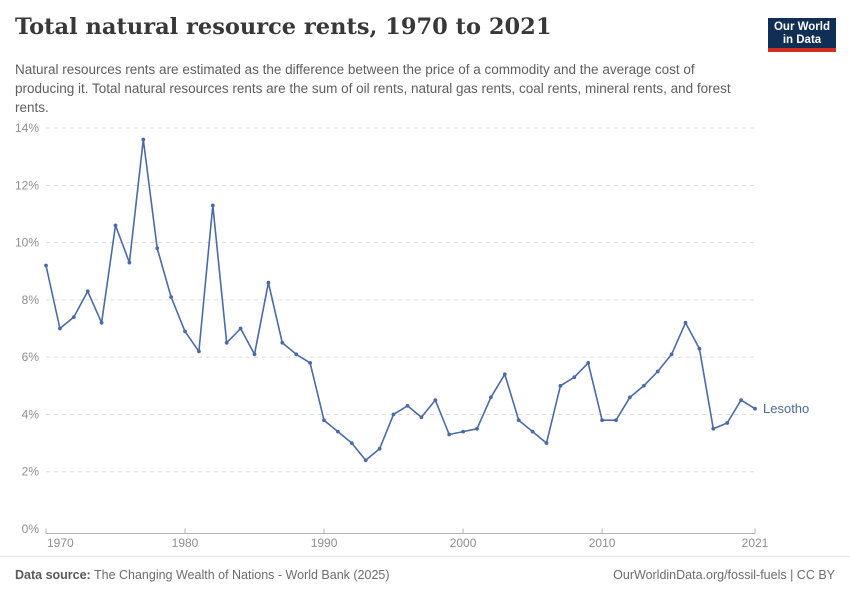 The image size is (850, 600). What do you see at coordinates (727, 423) in the screenshot?
I see `data-point-2019` at bounding box center [727, 423].